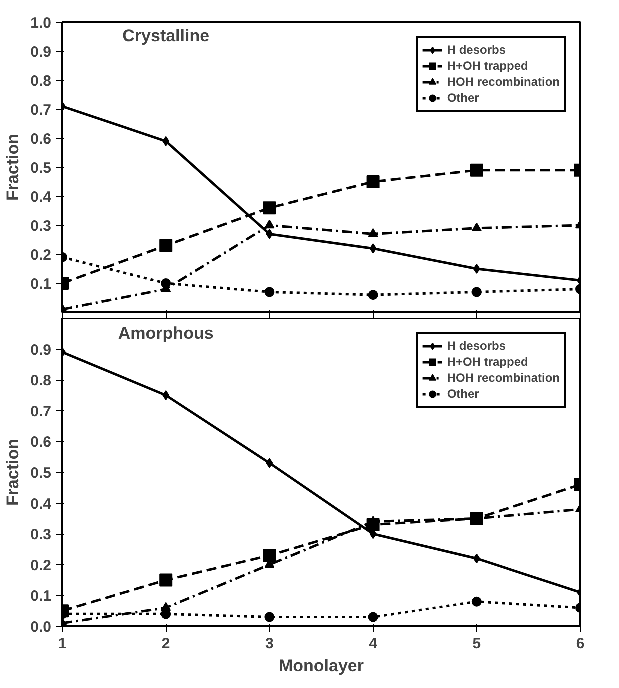  What do you see at coordinates (62, 644) in the screenshot?
I see `x-tick-label: 1` at bounding box center [62, 644].